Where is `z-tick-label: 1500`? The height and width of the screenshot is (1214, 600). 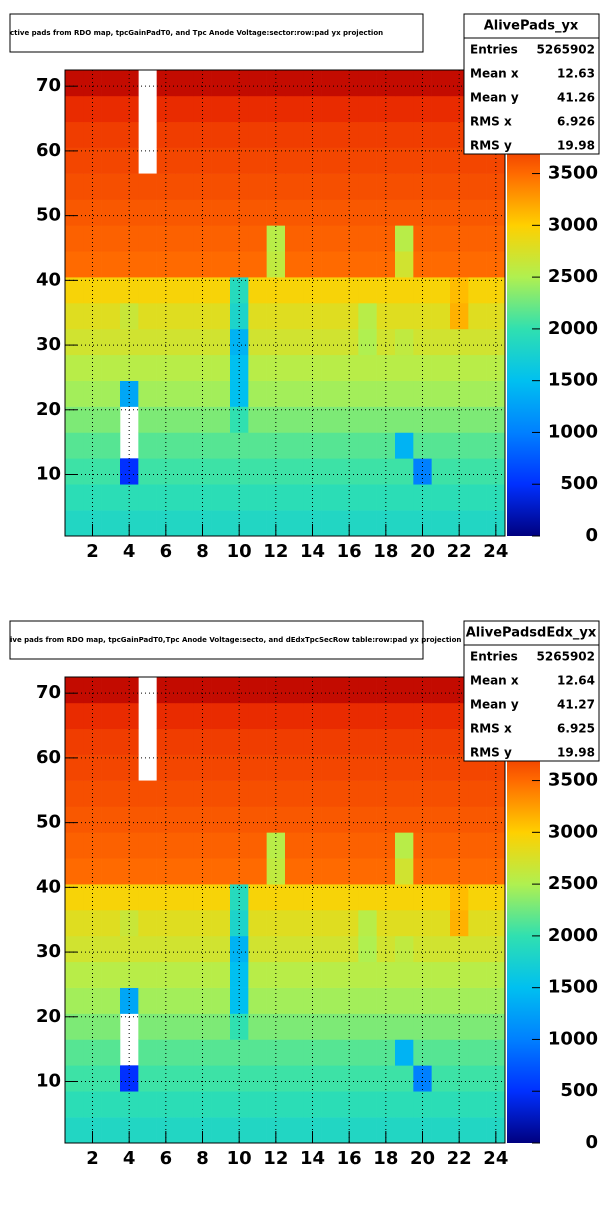 z-tick-label: 1500 is located at coordinates (573, 987).